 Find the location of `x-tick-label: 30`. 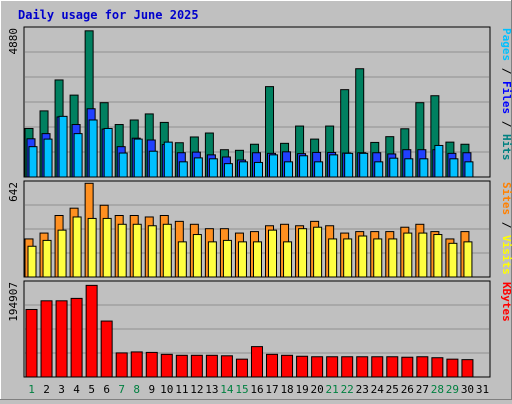

x-tick-label: 30 is located at coordinates (467, 389).